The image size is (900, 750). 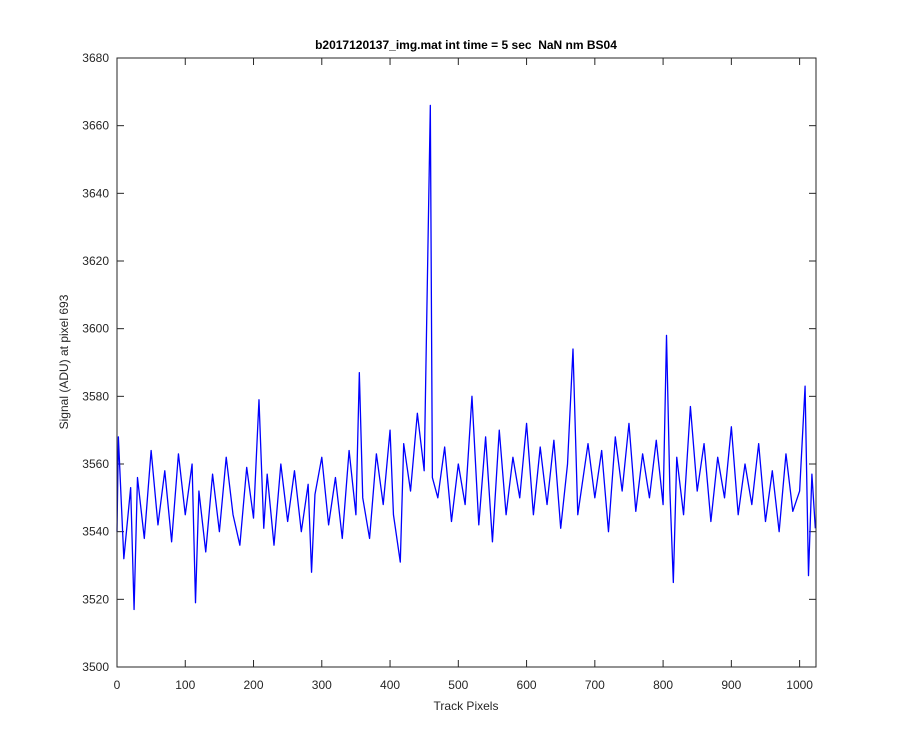 What do you see at coordinates (527, 685) in the screenshot?
I see `x-tick-label: 600` at bounding box center [527, 685].